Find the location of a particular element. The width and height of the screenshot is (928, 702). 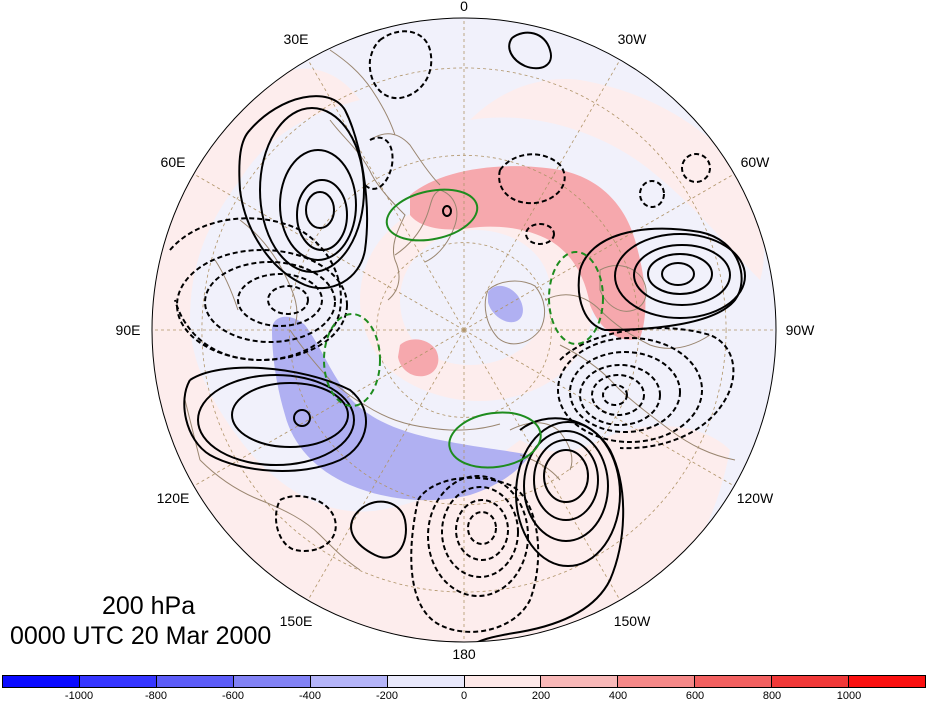

colorbar-tick-label: 1000 is located at coordinates (849, 696).